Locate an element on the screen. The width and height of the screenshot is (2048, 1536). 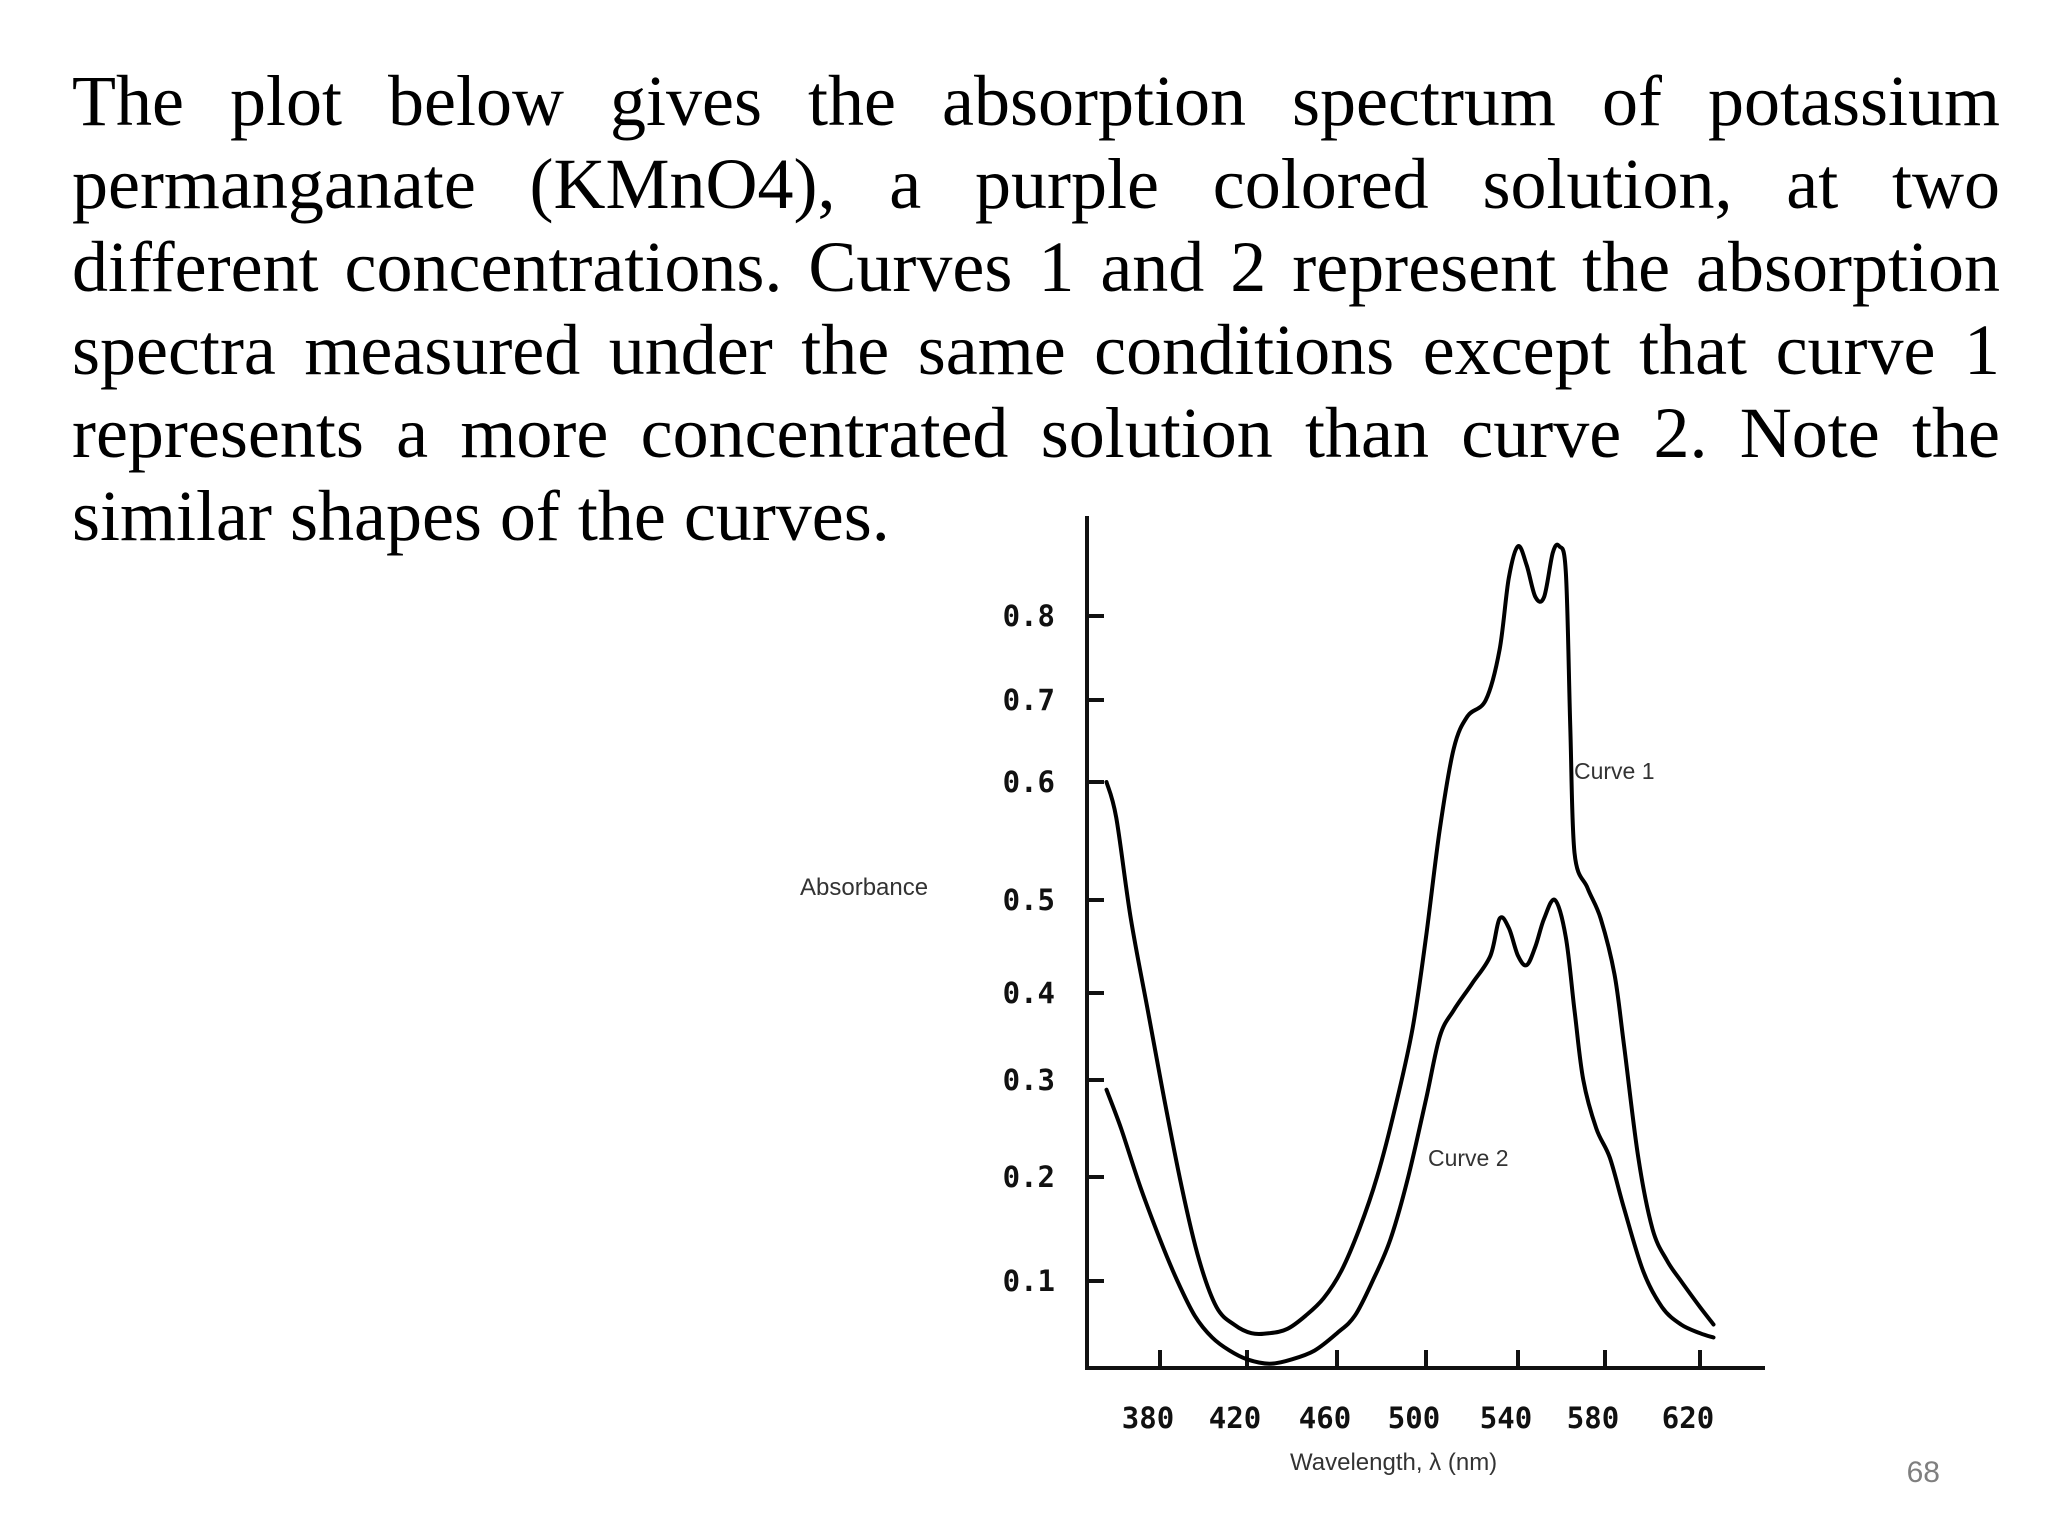
x-tick-label: 460 is located at coordinates (1325, 1418).